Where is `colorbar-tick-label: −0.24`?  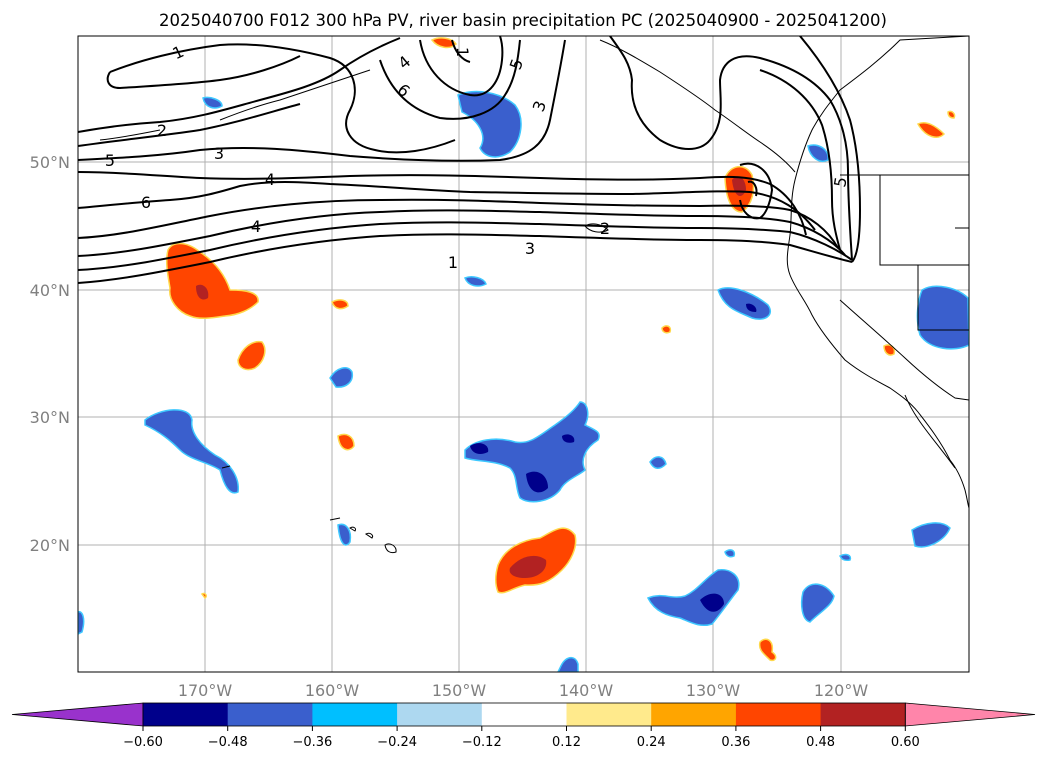
colorbar-tick-label: −0.24 is located at coordinates (397, 742).